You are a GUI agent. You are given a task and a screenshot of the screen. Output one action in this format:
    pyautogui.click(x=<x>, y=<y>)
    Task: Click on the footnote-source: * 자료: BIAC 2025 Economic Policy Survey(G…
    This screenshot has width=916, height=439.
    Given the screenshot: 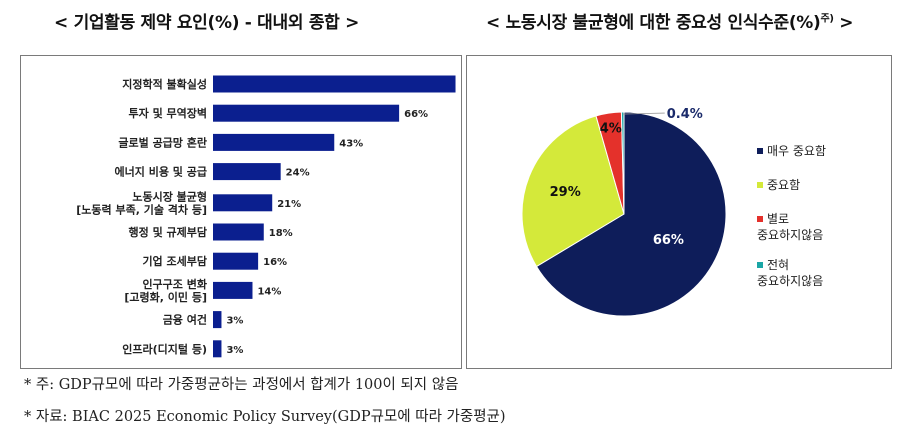 What is the action you would take?
    pyautogui.click(x=265, y=417)
    